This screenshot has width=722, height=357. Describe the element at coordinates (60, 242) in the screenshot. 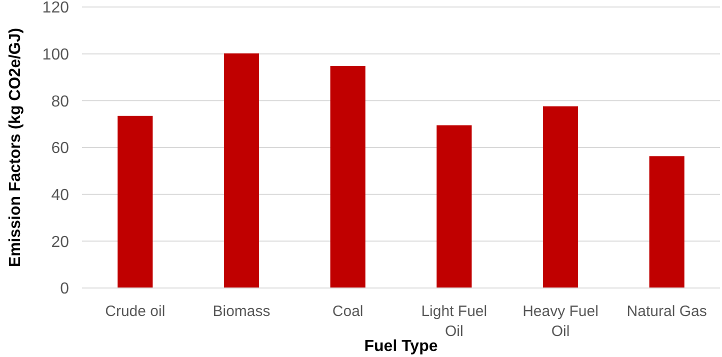

I see `y-tick-label: 20` at that location.